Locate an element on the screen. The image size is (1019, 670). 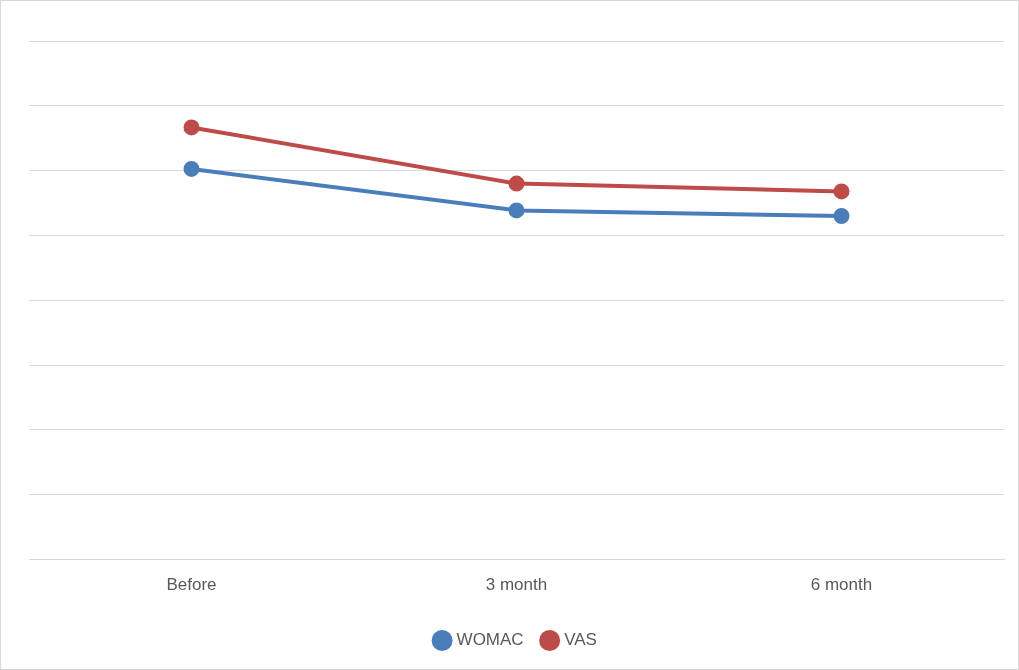
x-tick-label: 3 month is located at coordinates (516, 585).